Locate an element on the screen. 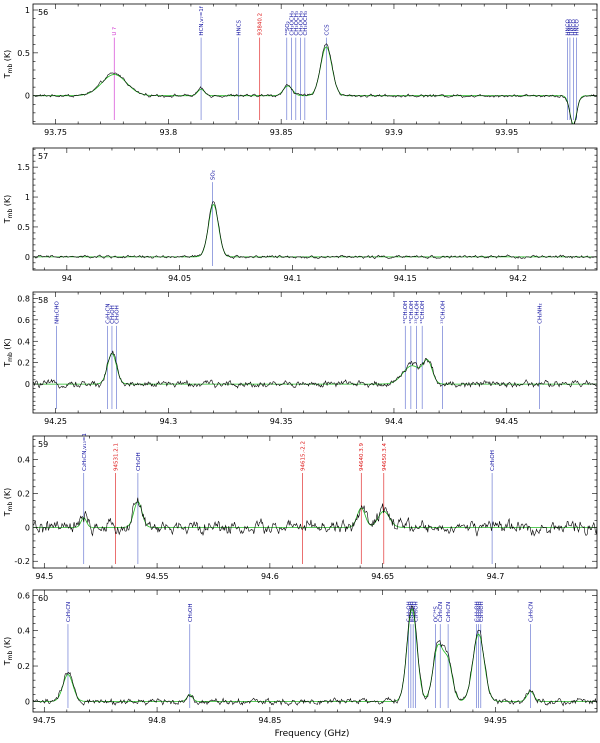 The height and width of the screenshot is (743, 600). x-tick-label-56-3: 93.9 is located at coordinates (394, 132).